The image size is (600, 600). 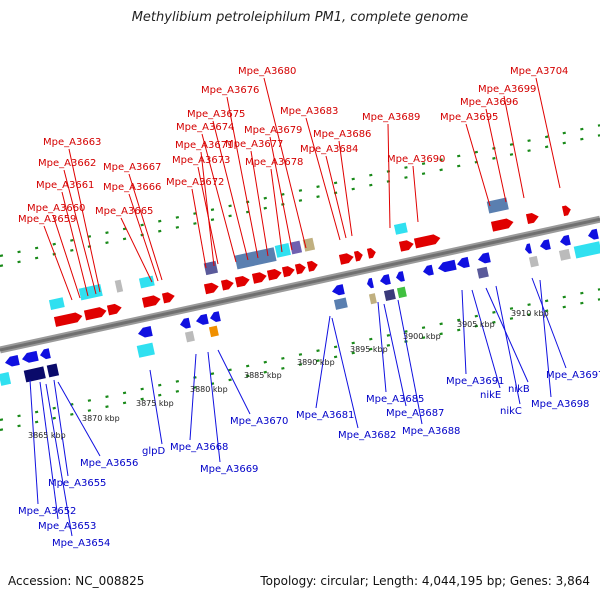 What do you see at coordinates (469, 117) in the screenshot?
I see `forward-gene-label: Mpe_A3695` at bounding box center [469, 117].